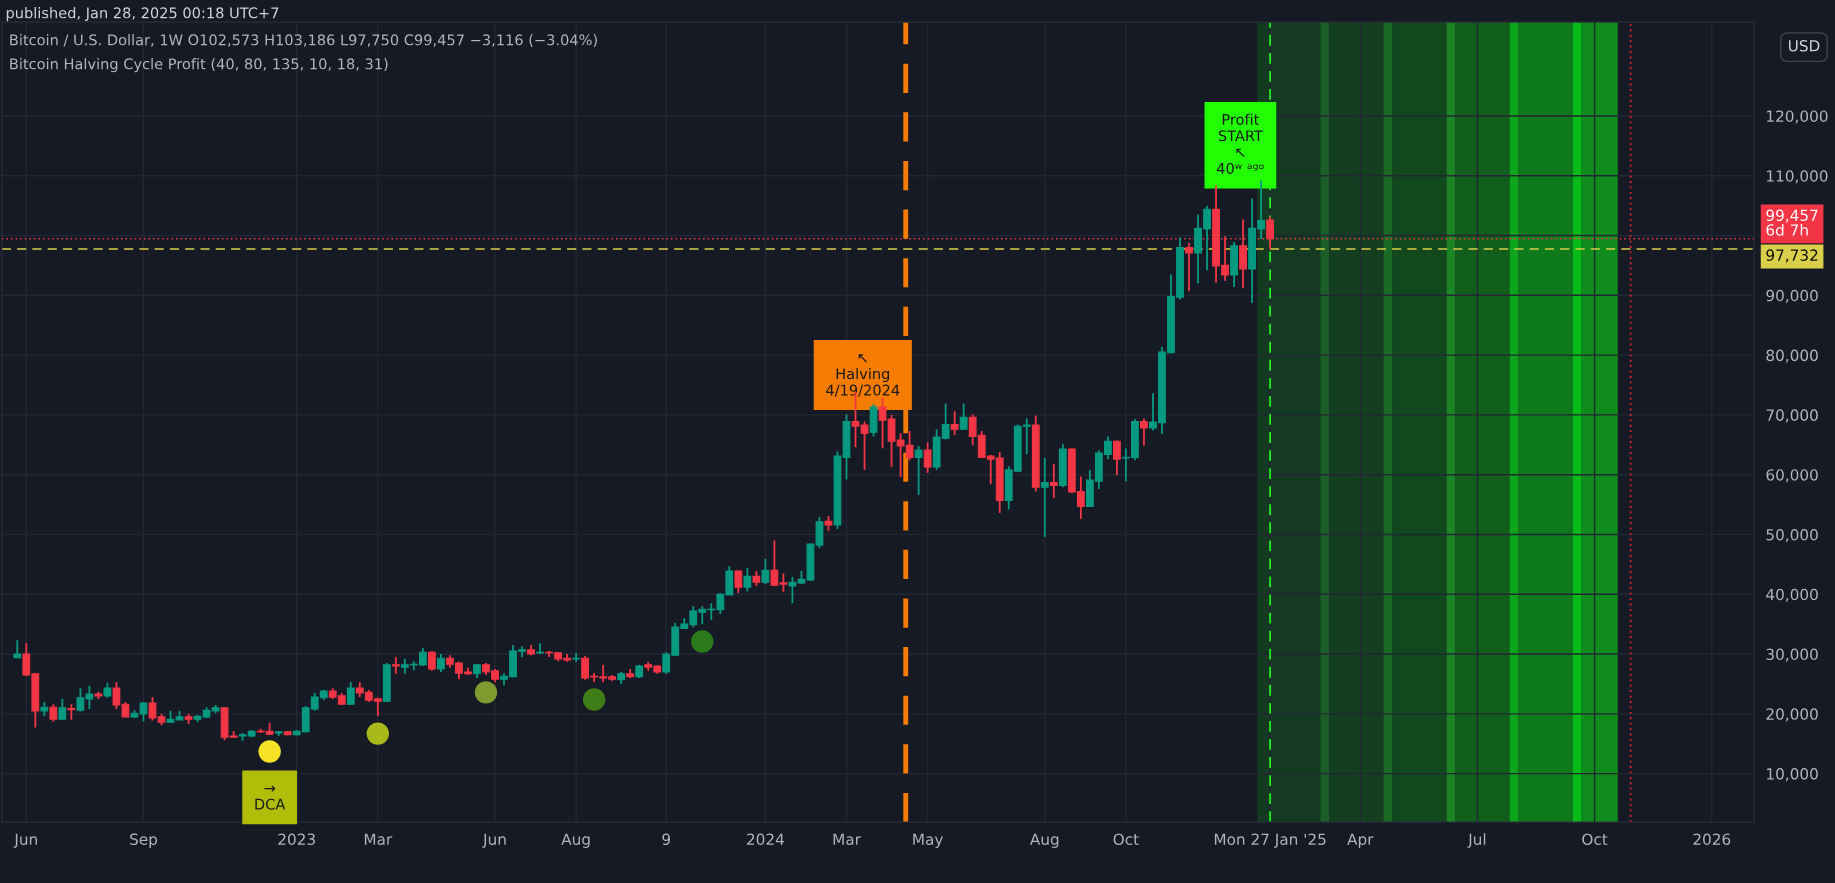  What do you see at coordinates (1797, 177) in the screenshot?
I see `y-tick-label: 110,000` at bounding box center [1797, 177].